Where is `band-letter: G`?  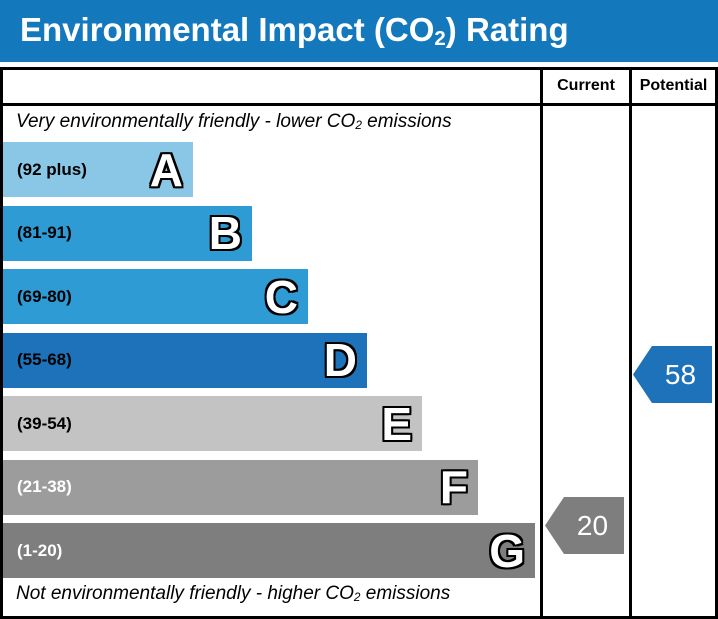
band-letter: G is located at coordinates (507, 550).